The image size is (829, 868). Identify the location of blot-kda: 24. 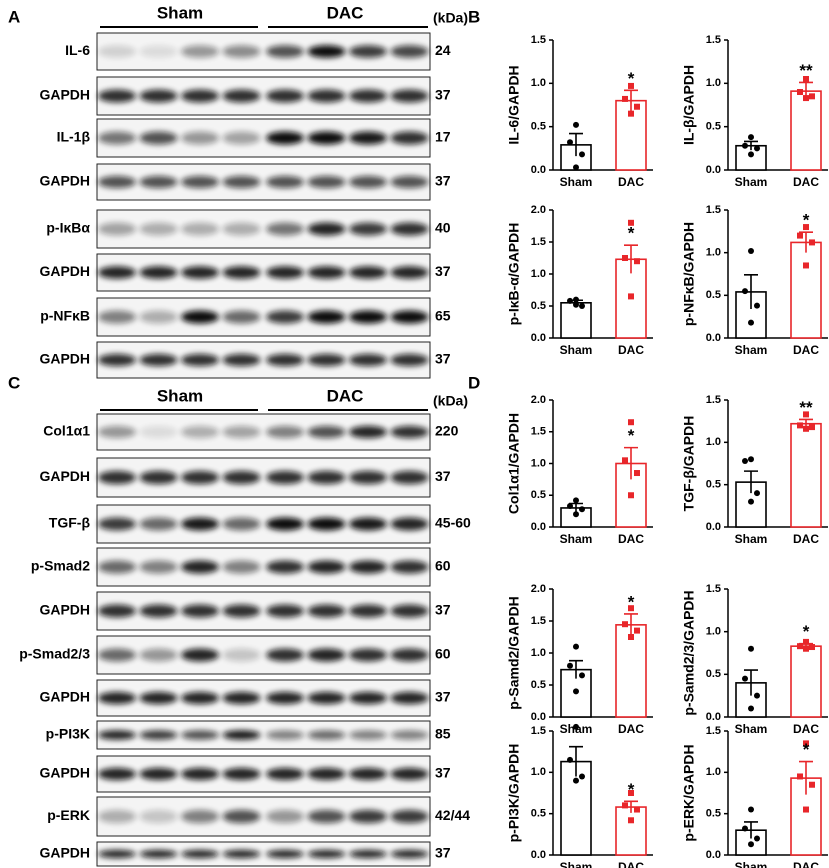
(443, 50).